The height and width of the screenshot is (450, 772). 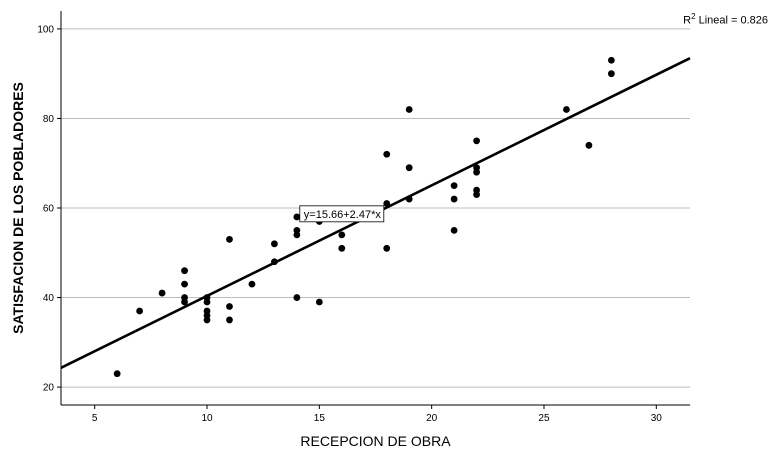 What do you see at coordinates (725, 19) in the screenshot?
I see `r-squared-label: R2 Lineal = 0.826` at bounding box center [725, 19].